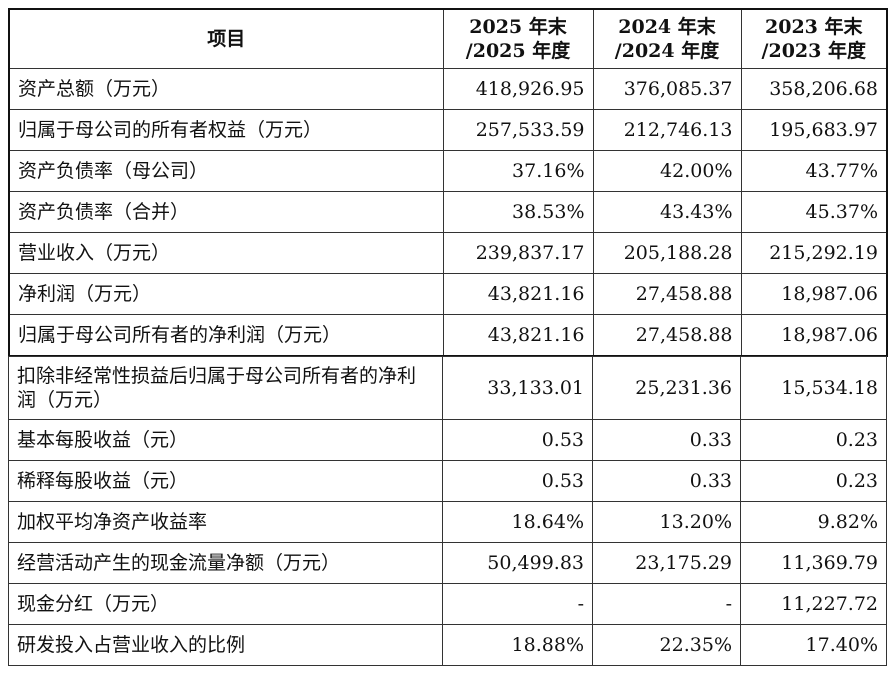  Describe the element at coordinates (518, 253) in the screenshot. I see `cell-2025: 239,837.17` at that location.